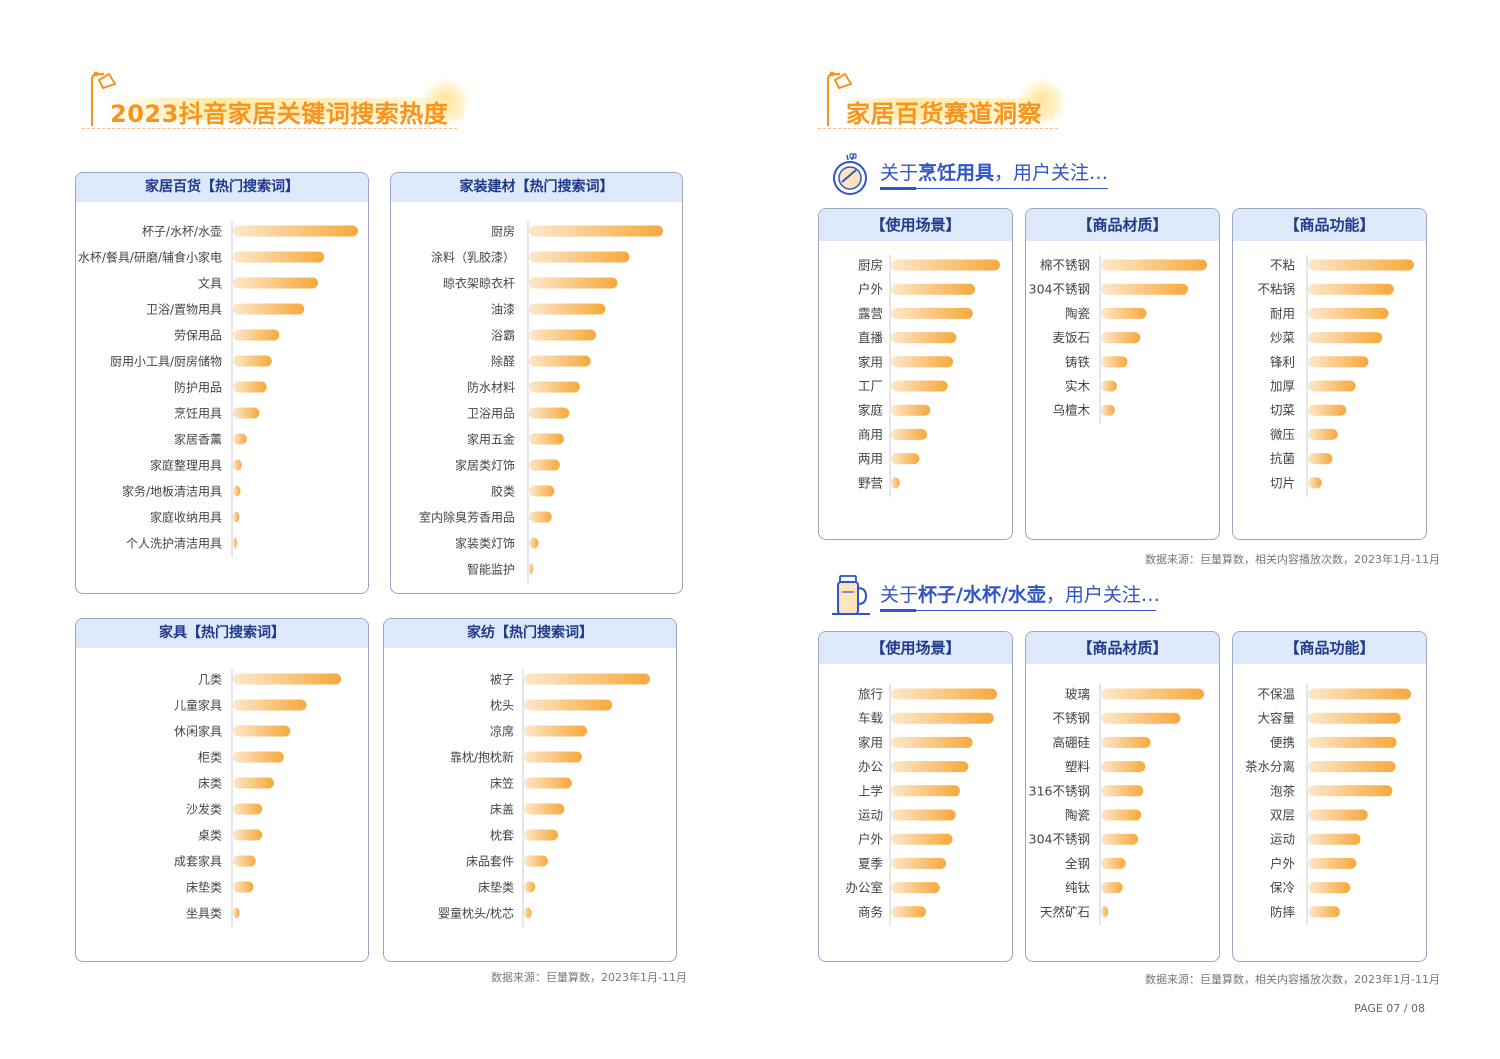 This screenshot has width=1500, height=1059. Describe the element at coordinates (870, 313) in the screenshot. I see `category-label: 露营` at that location.